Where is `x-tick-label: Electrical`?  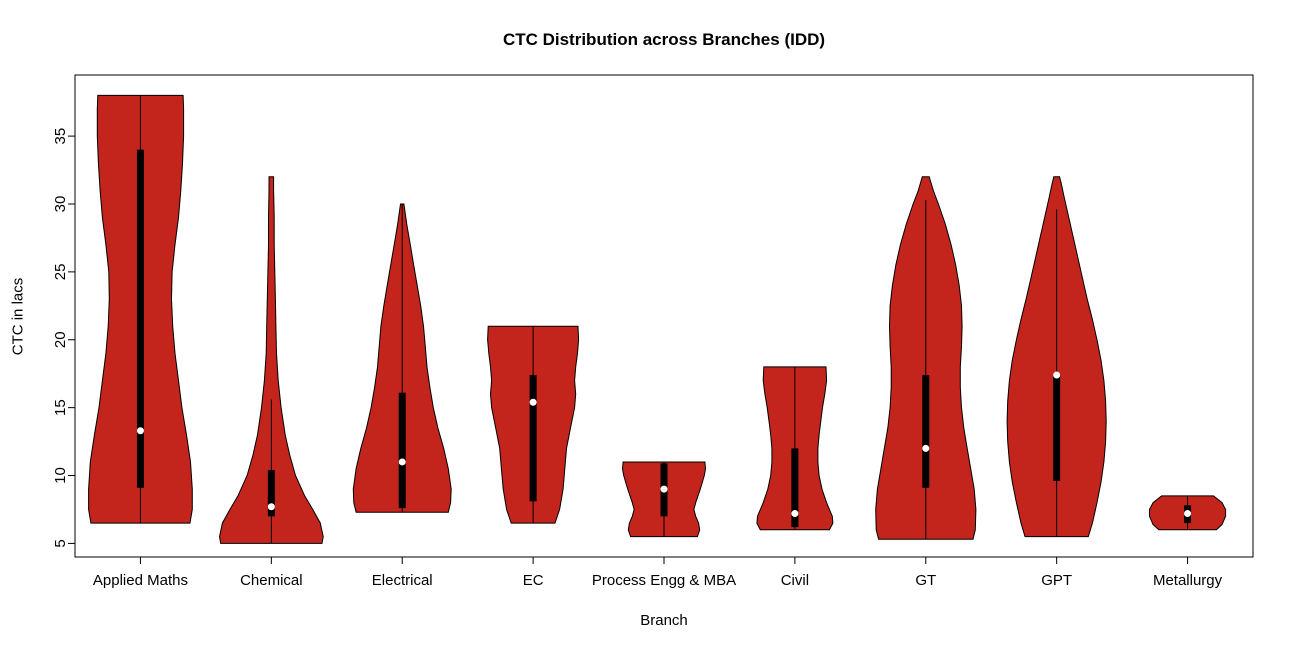
x-tick-label: Electrical is located at coordinates (402, 580).